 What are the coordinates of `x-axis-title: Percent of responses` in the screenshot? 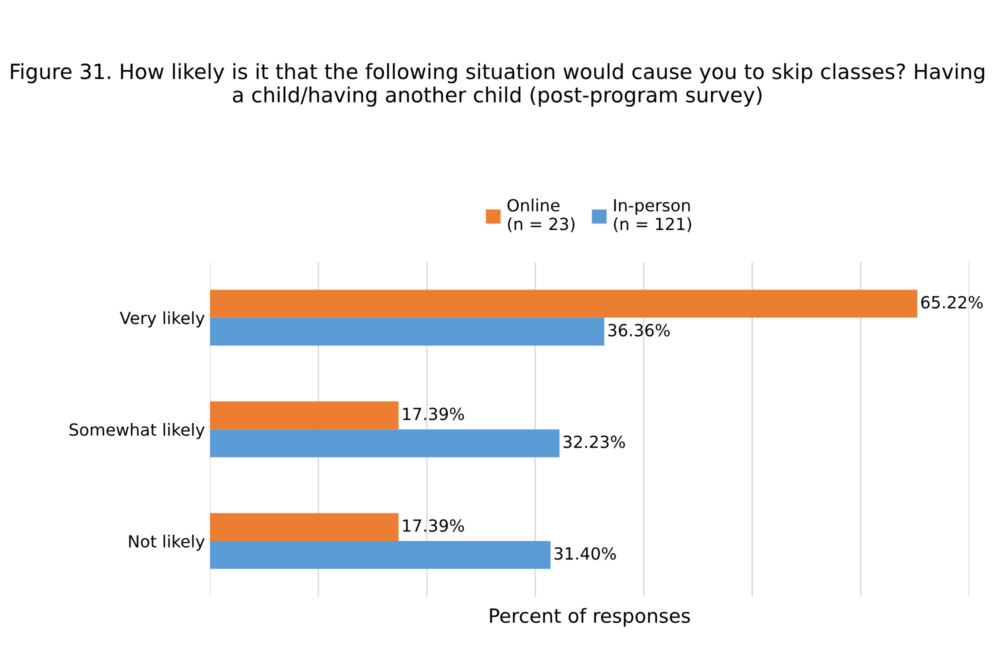 It's located at (590, 617).